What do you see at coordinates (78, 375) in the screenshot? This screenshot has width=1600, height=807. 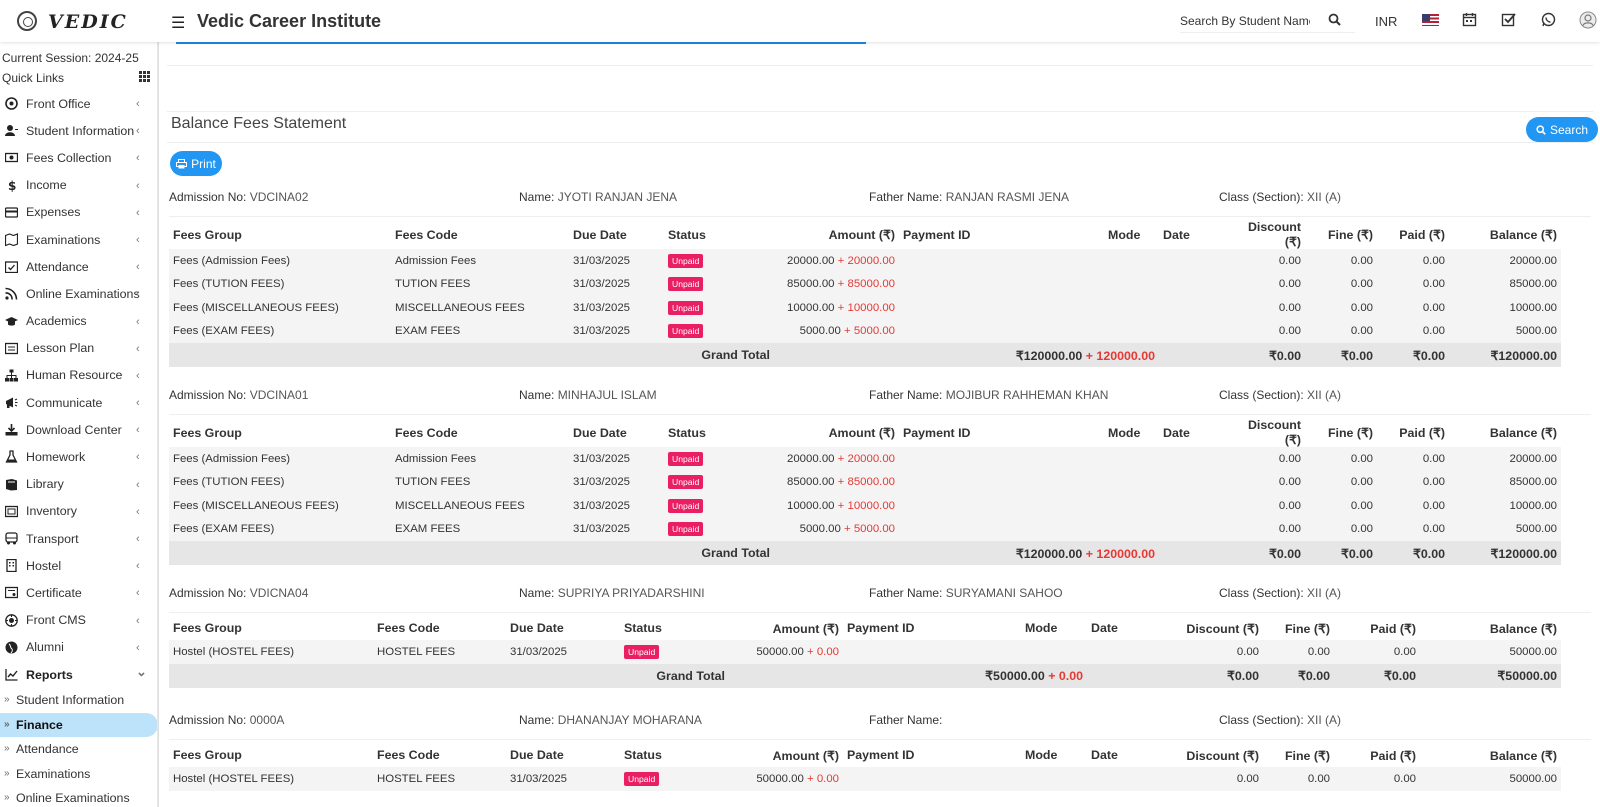 I see `sidebar-item-human-resource: Human Resource ‹` at bounding box center [78, 375].